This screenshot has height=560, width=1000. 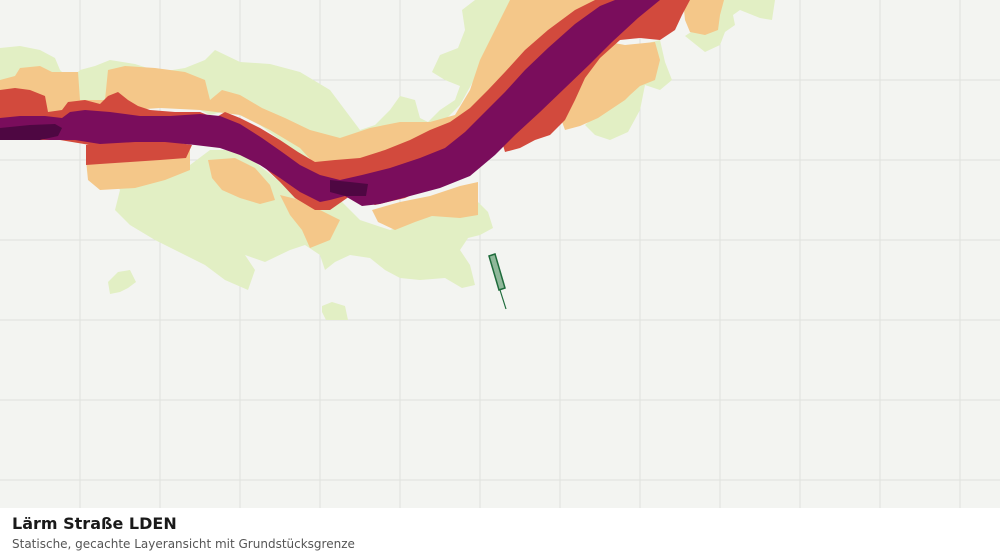 I want to click on layer-title: Lärm Straße LDEN, so click(x=94, y=523).